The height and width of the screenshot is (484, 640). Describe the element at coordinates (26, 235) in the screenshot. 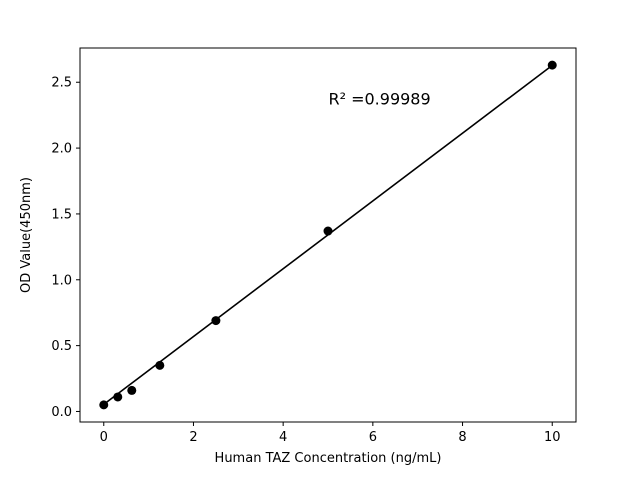

I see `y-axis-label: OD Value(450nm)` at that location.